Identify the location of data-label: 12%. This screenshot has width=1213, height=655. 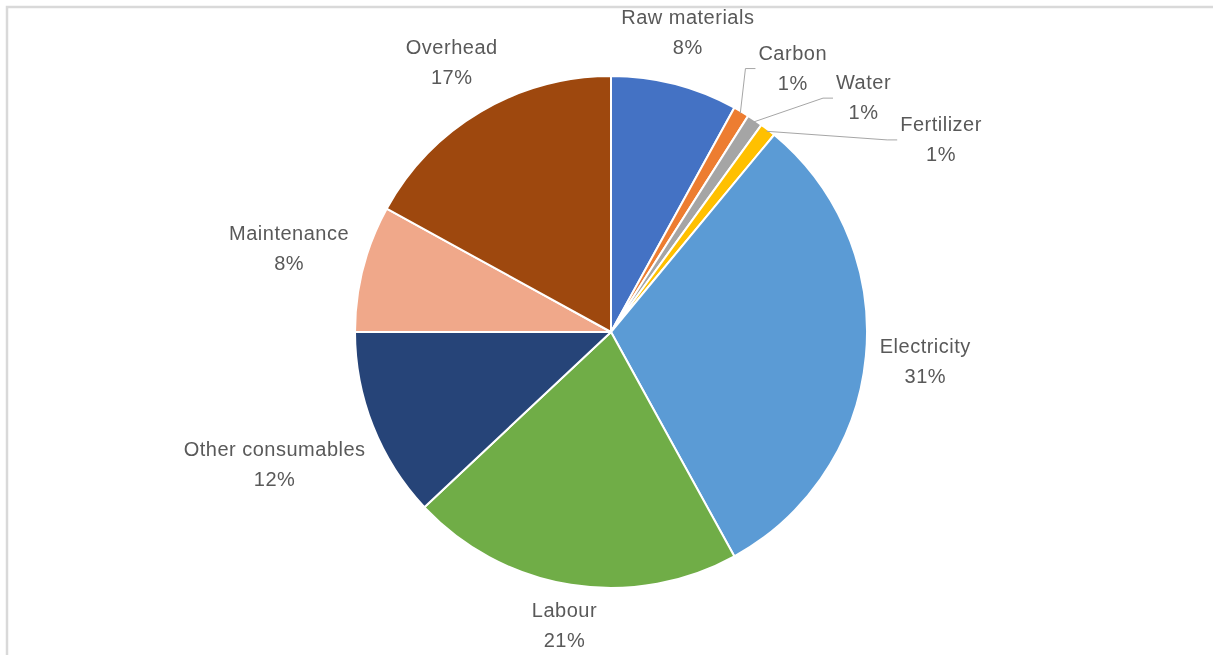
(274, 479).